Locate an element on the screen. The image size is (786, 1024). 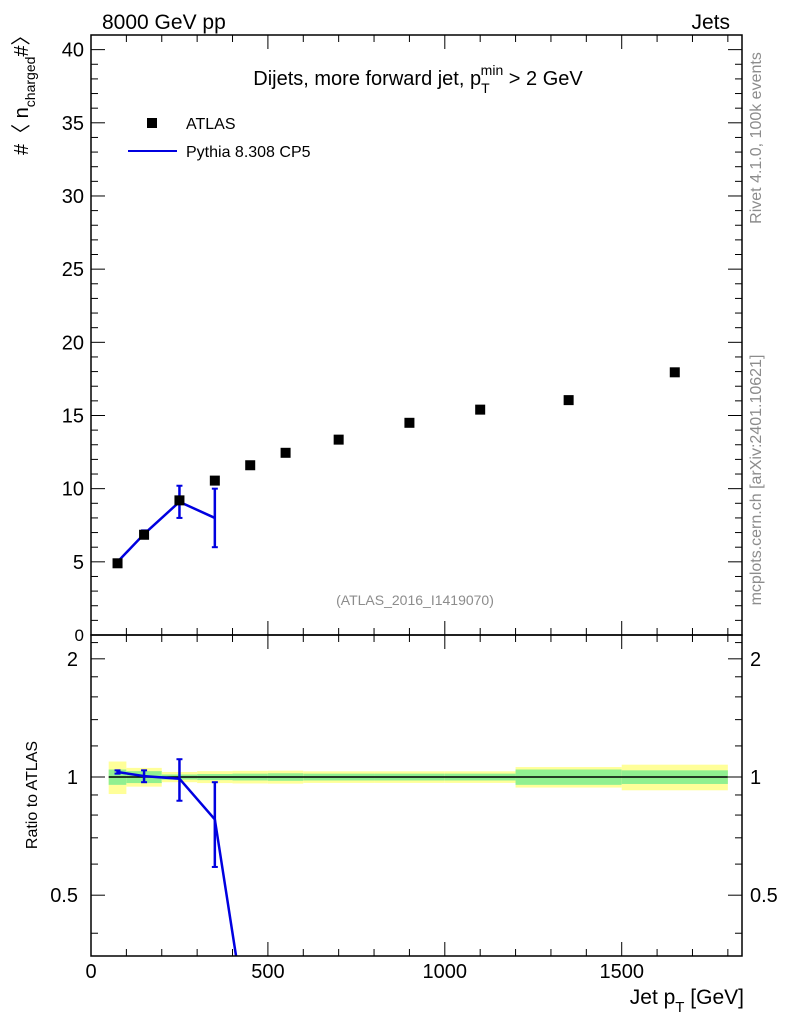
main-y-tick-label: 35 is located at coordinates (73, 124).